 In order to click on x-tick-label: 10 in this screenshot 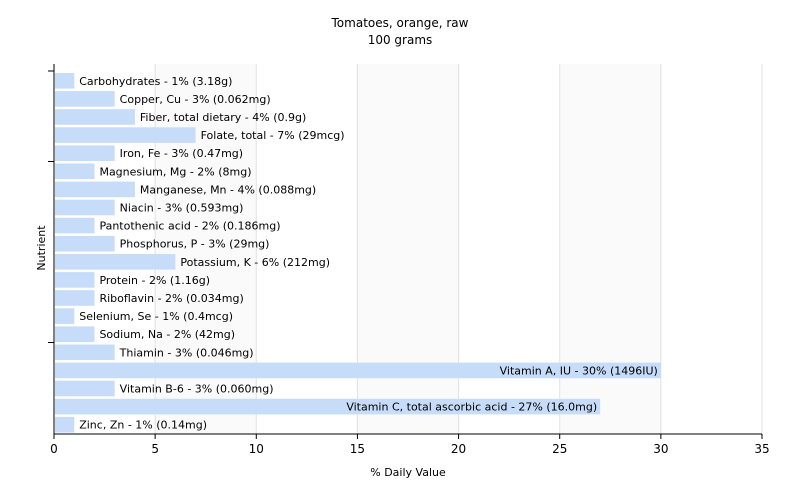, I will do `click(256, 449)`.